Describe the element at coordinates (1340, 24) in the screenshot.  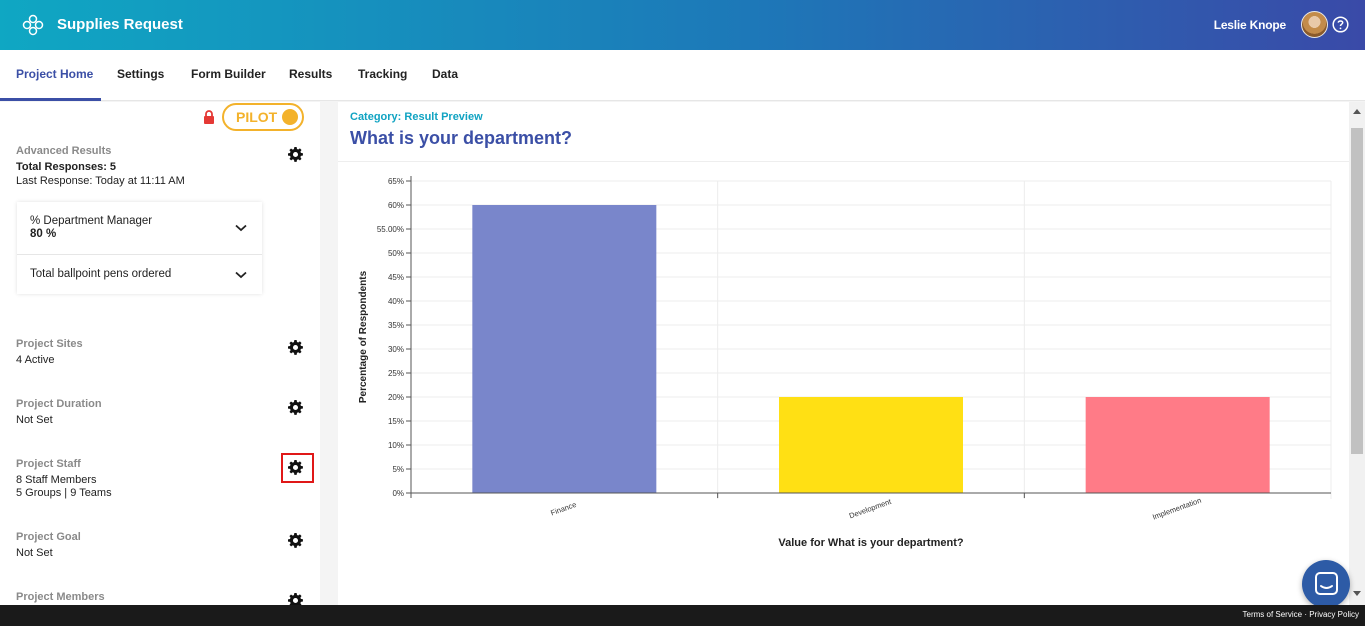
I see `help-icon` at that location.